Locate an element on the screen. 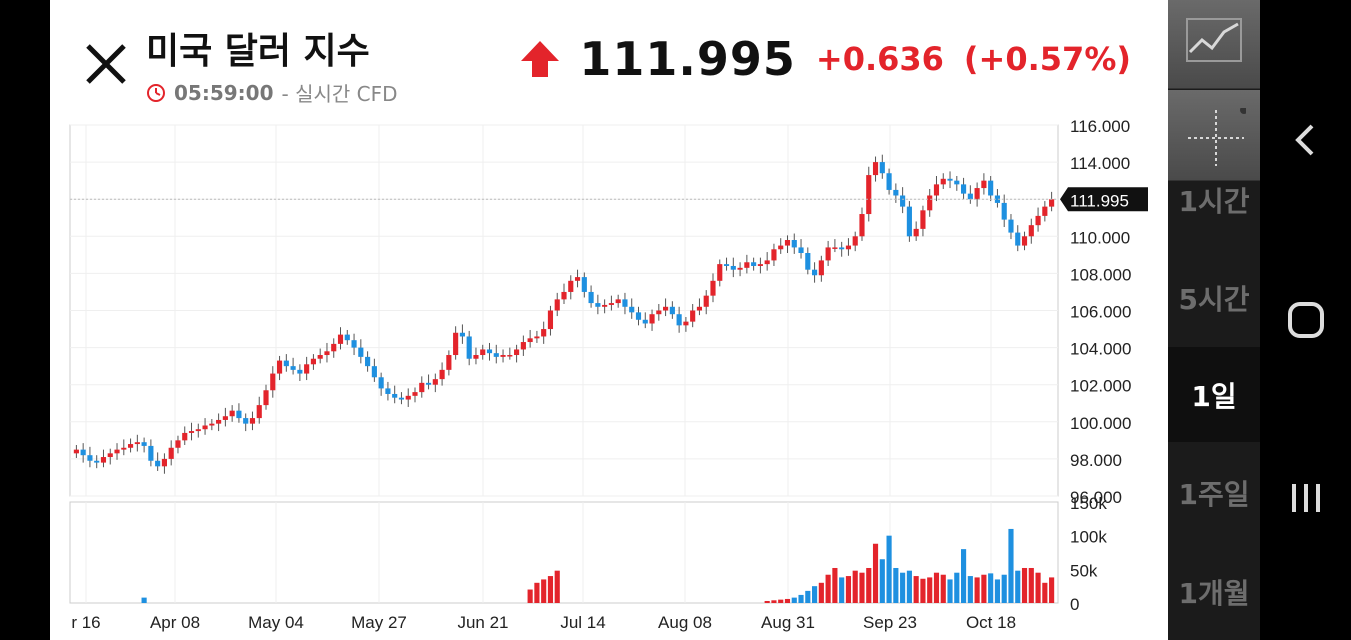  back-icon is located at coordinates (1306, 140).